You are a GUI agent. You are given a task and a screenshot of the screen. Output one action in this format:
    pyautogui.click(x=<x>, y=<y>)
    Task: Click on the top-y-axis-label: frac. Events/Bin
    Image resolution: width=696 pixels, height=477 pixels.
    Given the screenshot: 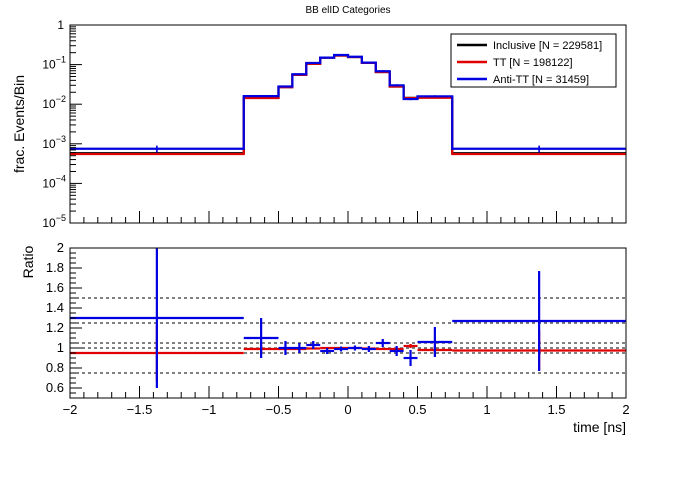 What is the action you would take?
    pyautogui.click(x=19, y=124)
    